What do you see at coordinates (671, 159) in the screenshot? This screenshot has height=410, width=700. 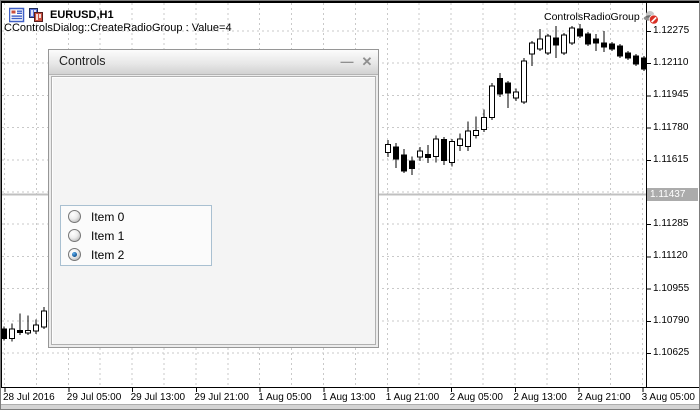 I see `price-label: 1.11615` at bounding box center [671, 159].